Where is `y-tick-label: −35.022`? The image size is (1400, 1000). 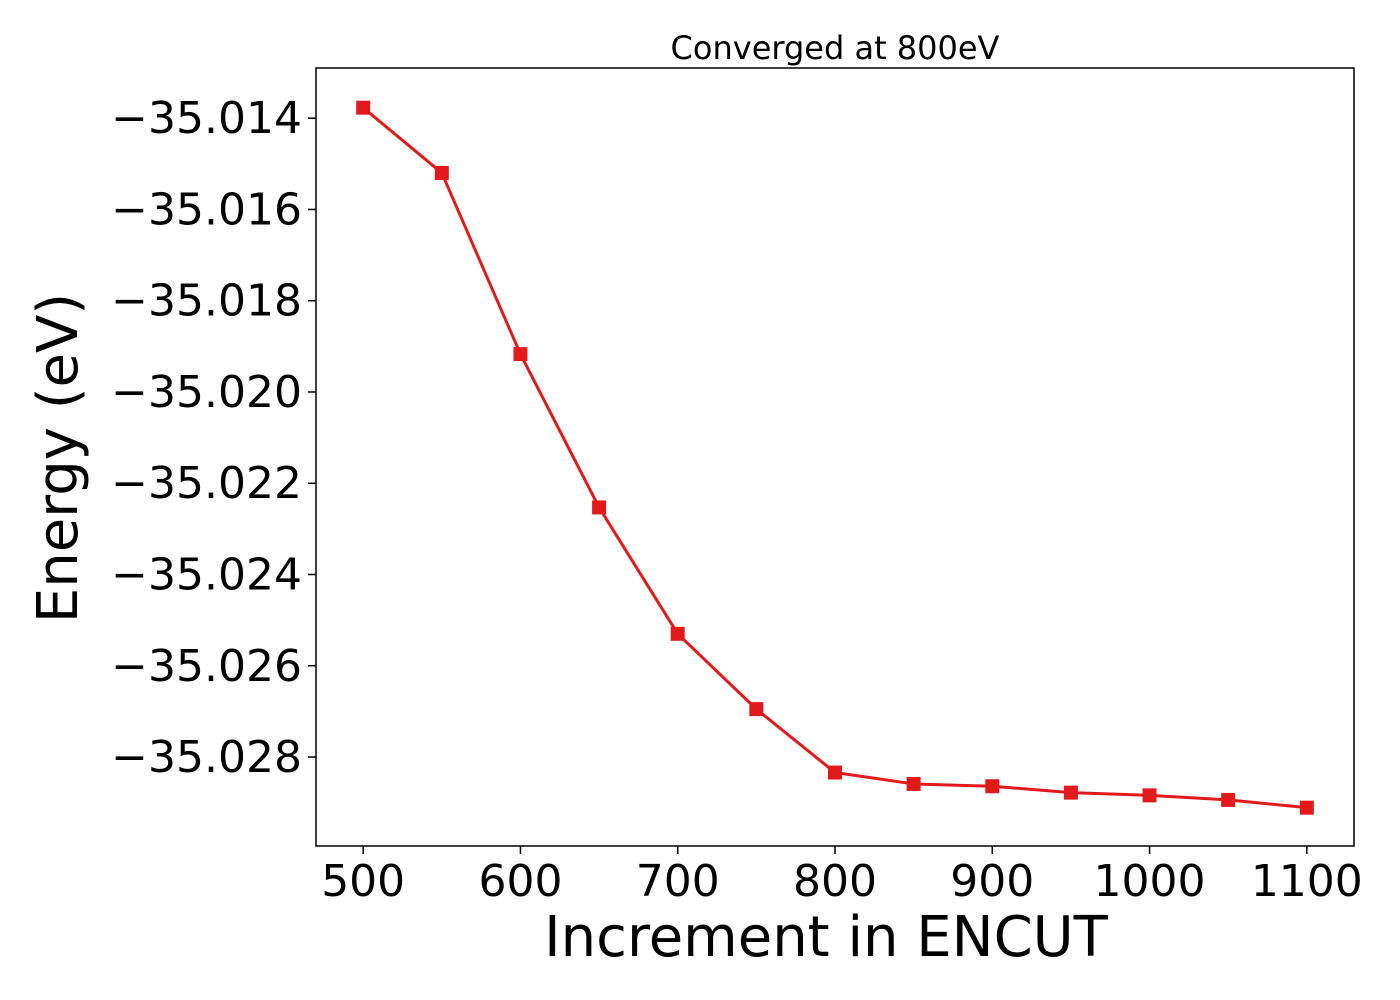 y-tick-label: −35.022 is located at coordinates (206, 483).